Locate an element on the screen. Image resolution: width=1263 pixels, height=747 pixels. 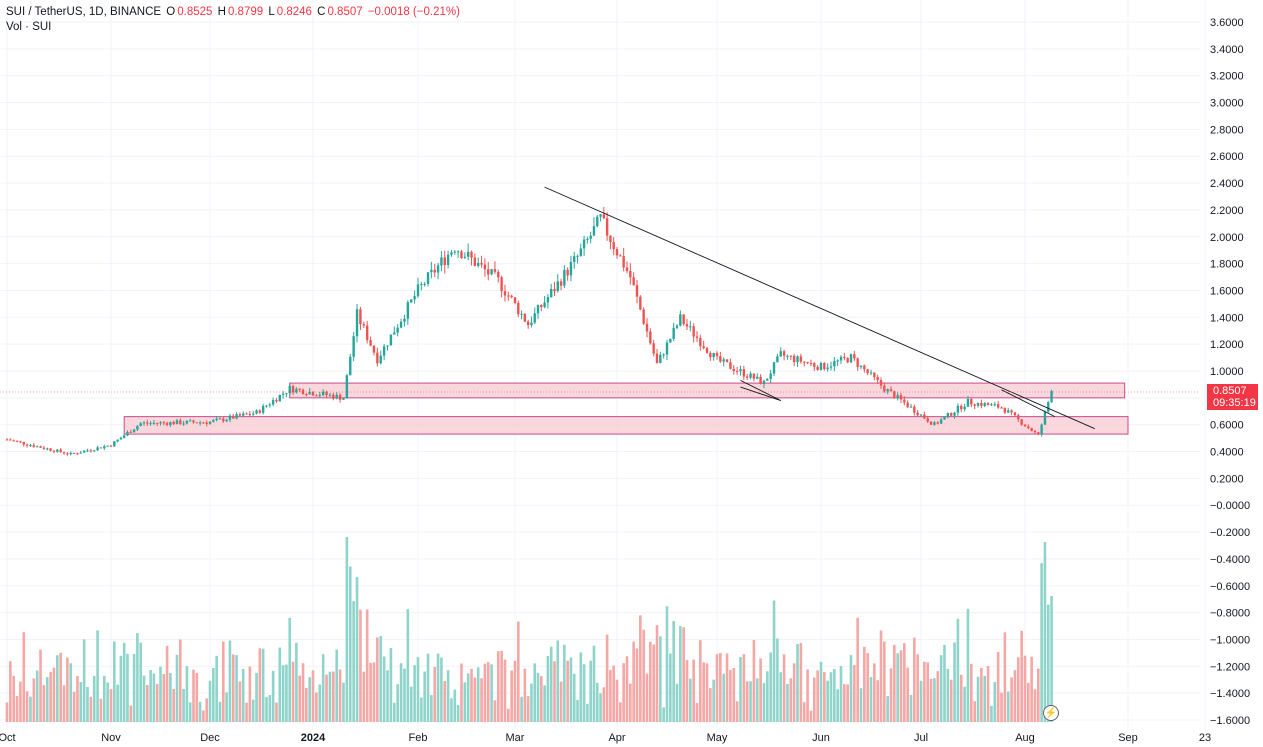
price-tick-label: 3.4000 is located at coordinates (1227, 50).